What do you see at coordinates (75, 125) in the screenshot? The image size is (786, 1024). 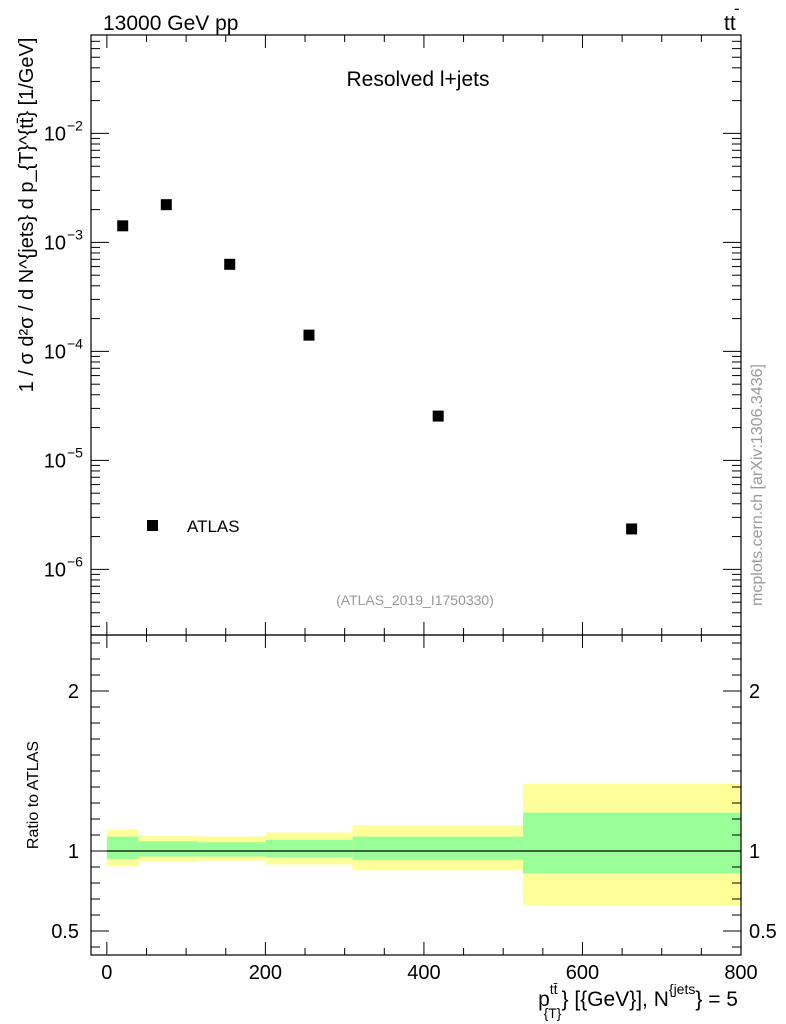 I see `main-y-tick-label-exp: −2` at bounding box center [75, 125].